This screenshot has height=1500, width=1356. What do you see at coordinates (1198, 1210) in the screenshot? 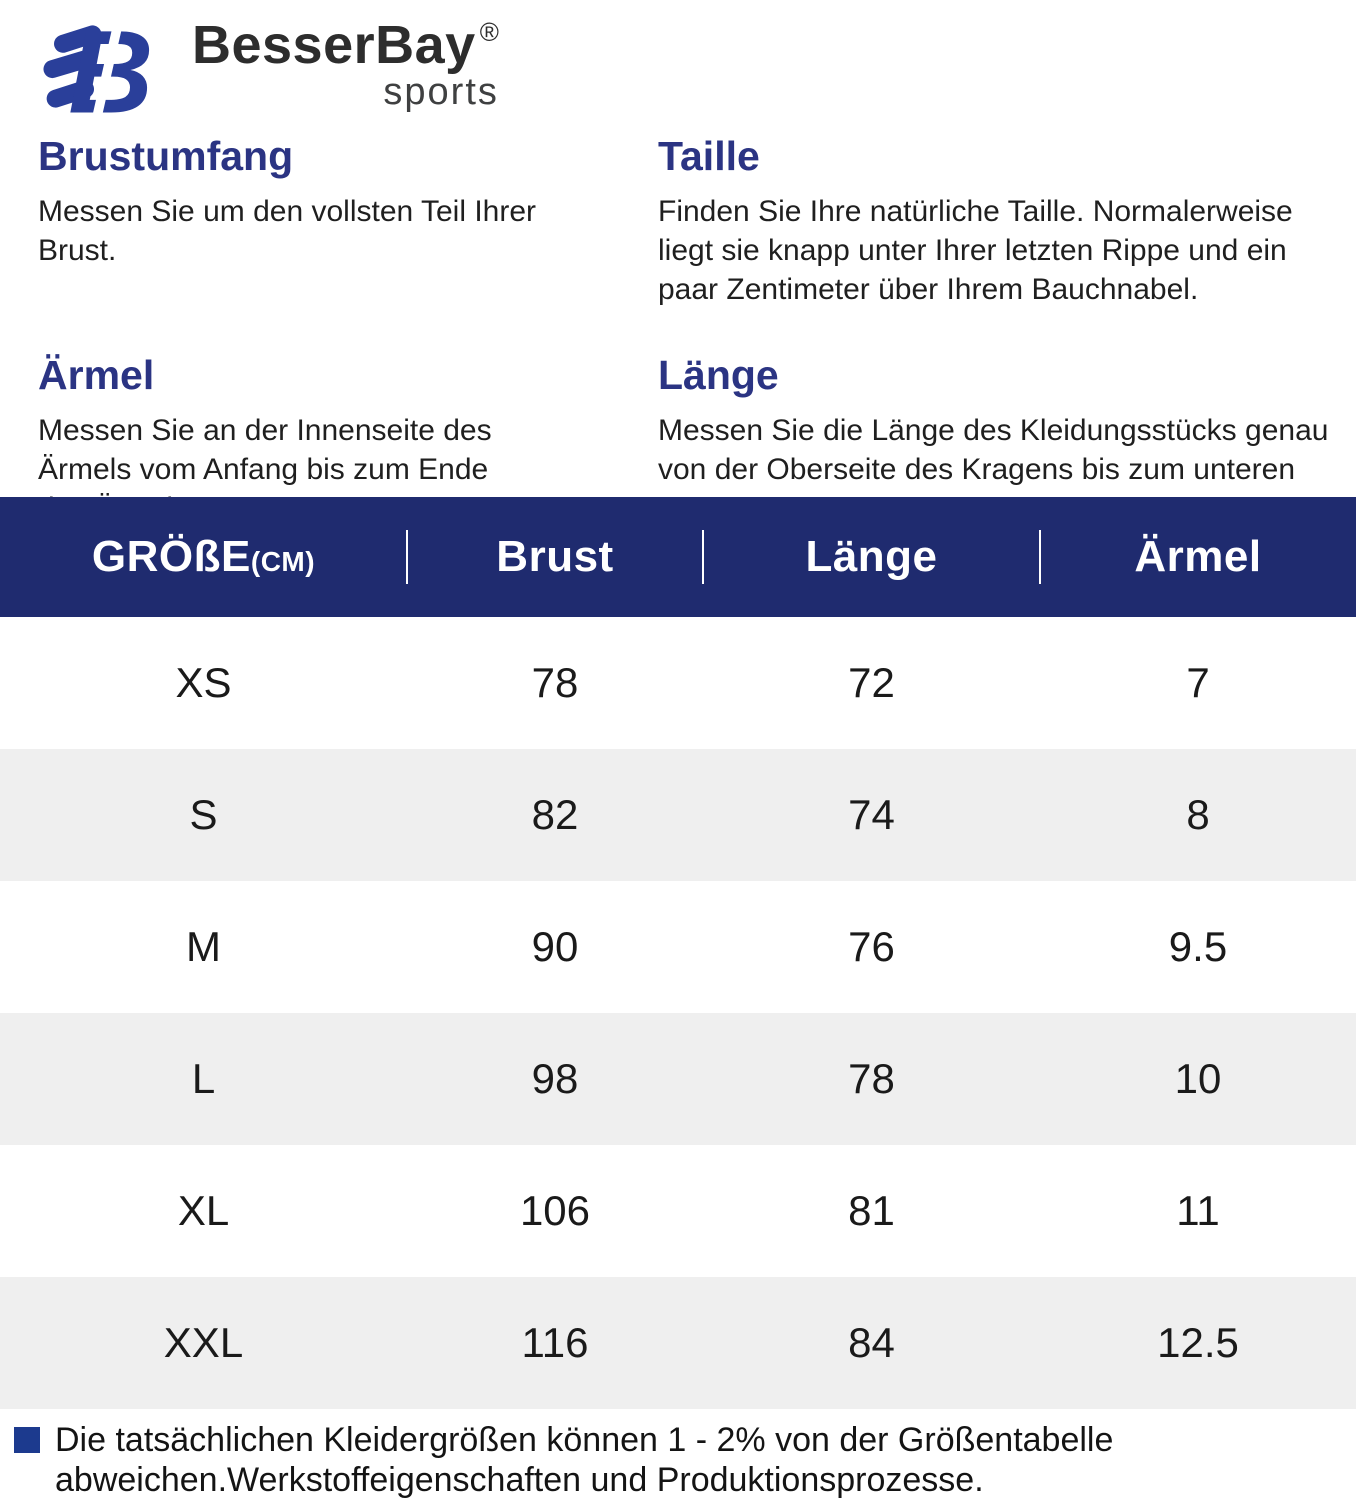
I see `aermel-cell: 11` at bounding box center [1198, 1210].